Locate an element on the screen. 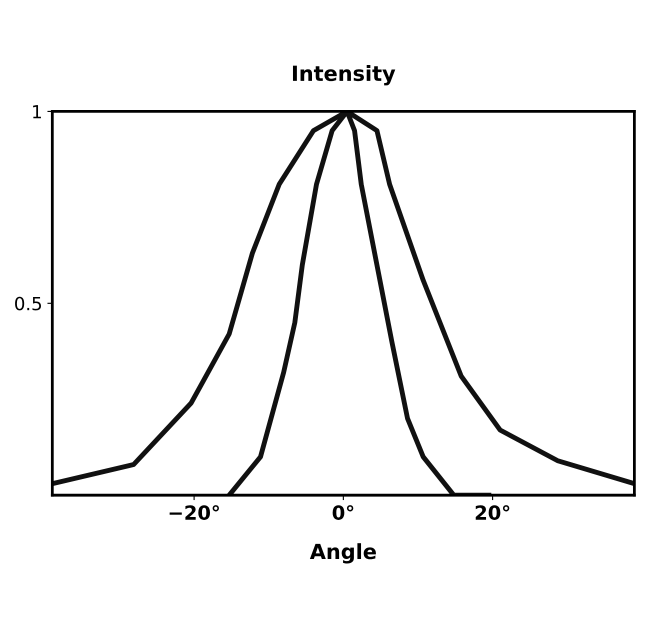  y-tick-label: 1 is located at coordinates (37, 111).